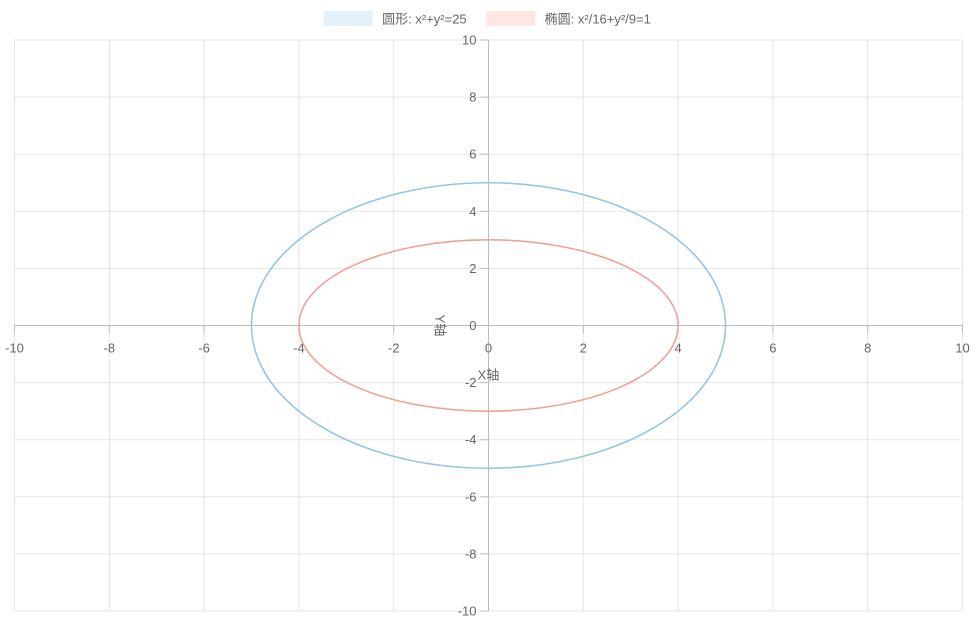 The image size is (975, 625). I want to click on y-axis-title: Y轴, so click(440, 326).